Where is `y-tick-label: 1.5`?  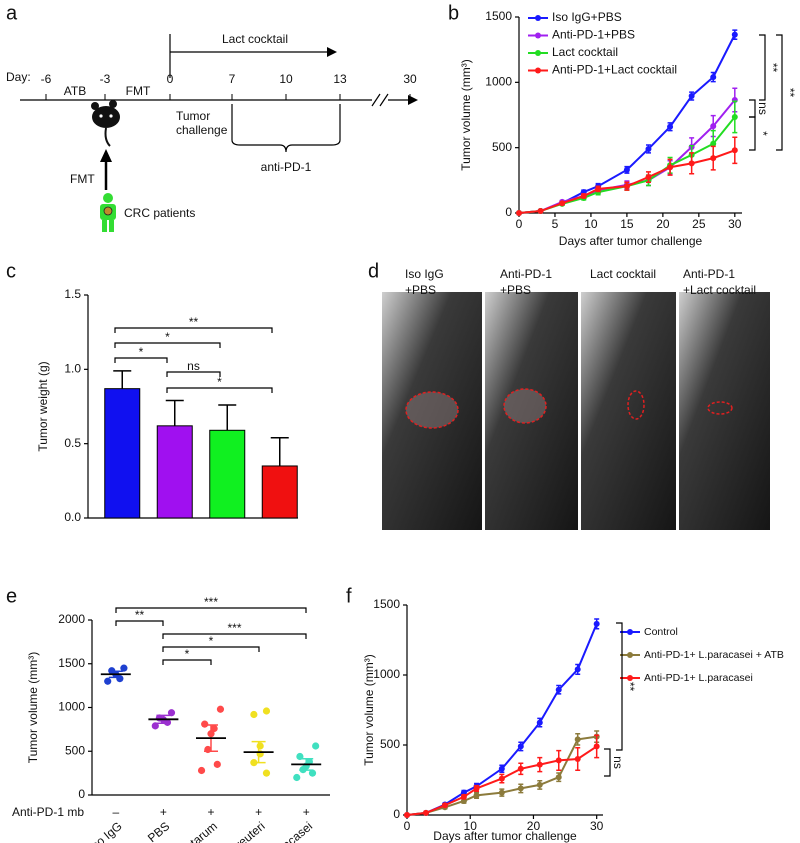 y-tick-label: 1.5 is located at coordinates (72, 294).